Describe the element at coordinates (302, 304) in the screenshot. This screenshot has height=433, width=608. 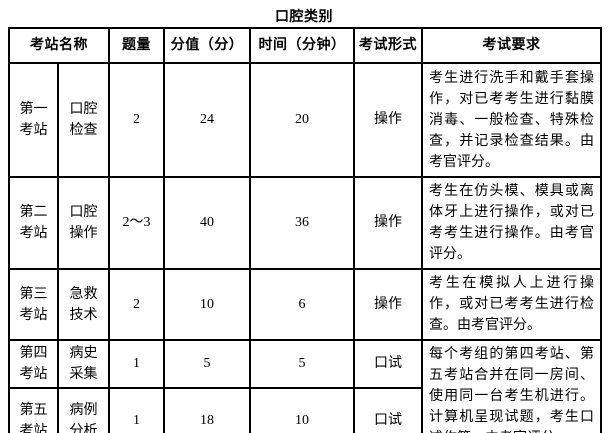
I see `station-3-time: 6` at that location.